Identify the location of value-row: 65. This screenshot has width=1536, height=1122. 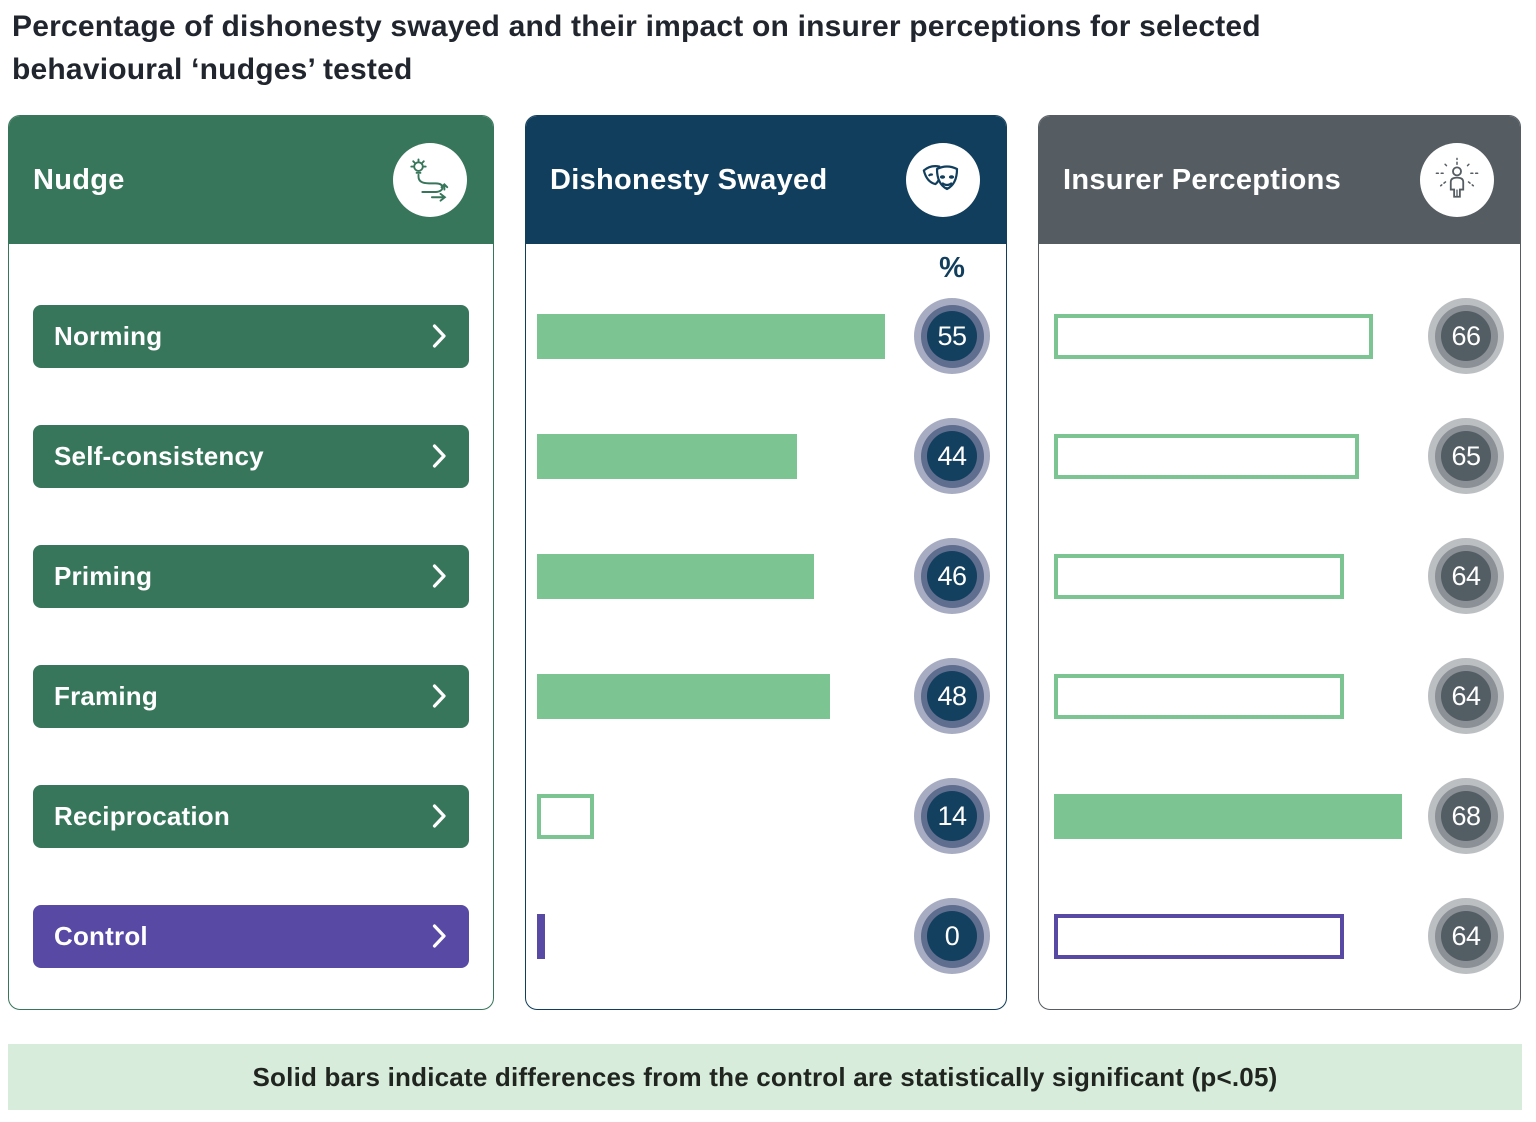
(1279, 456).